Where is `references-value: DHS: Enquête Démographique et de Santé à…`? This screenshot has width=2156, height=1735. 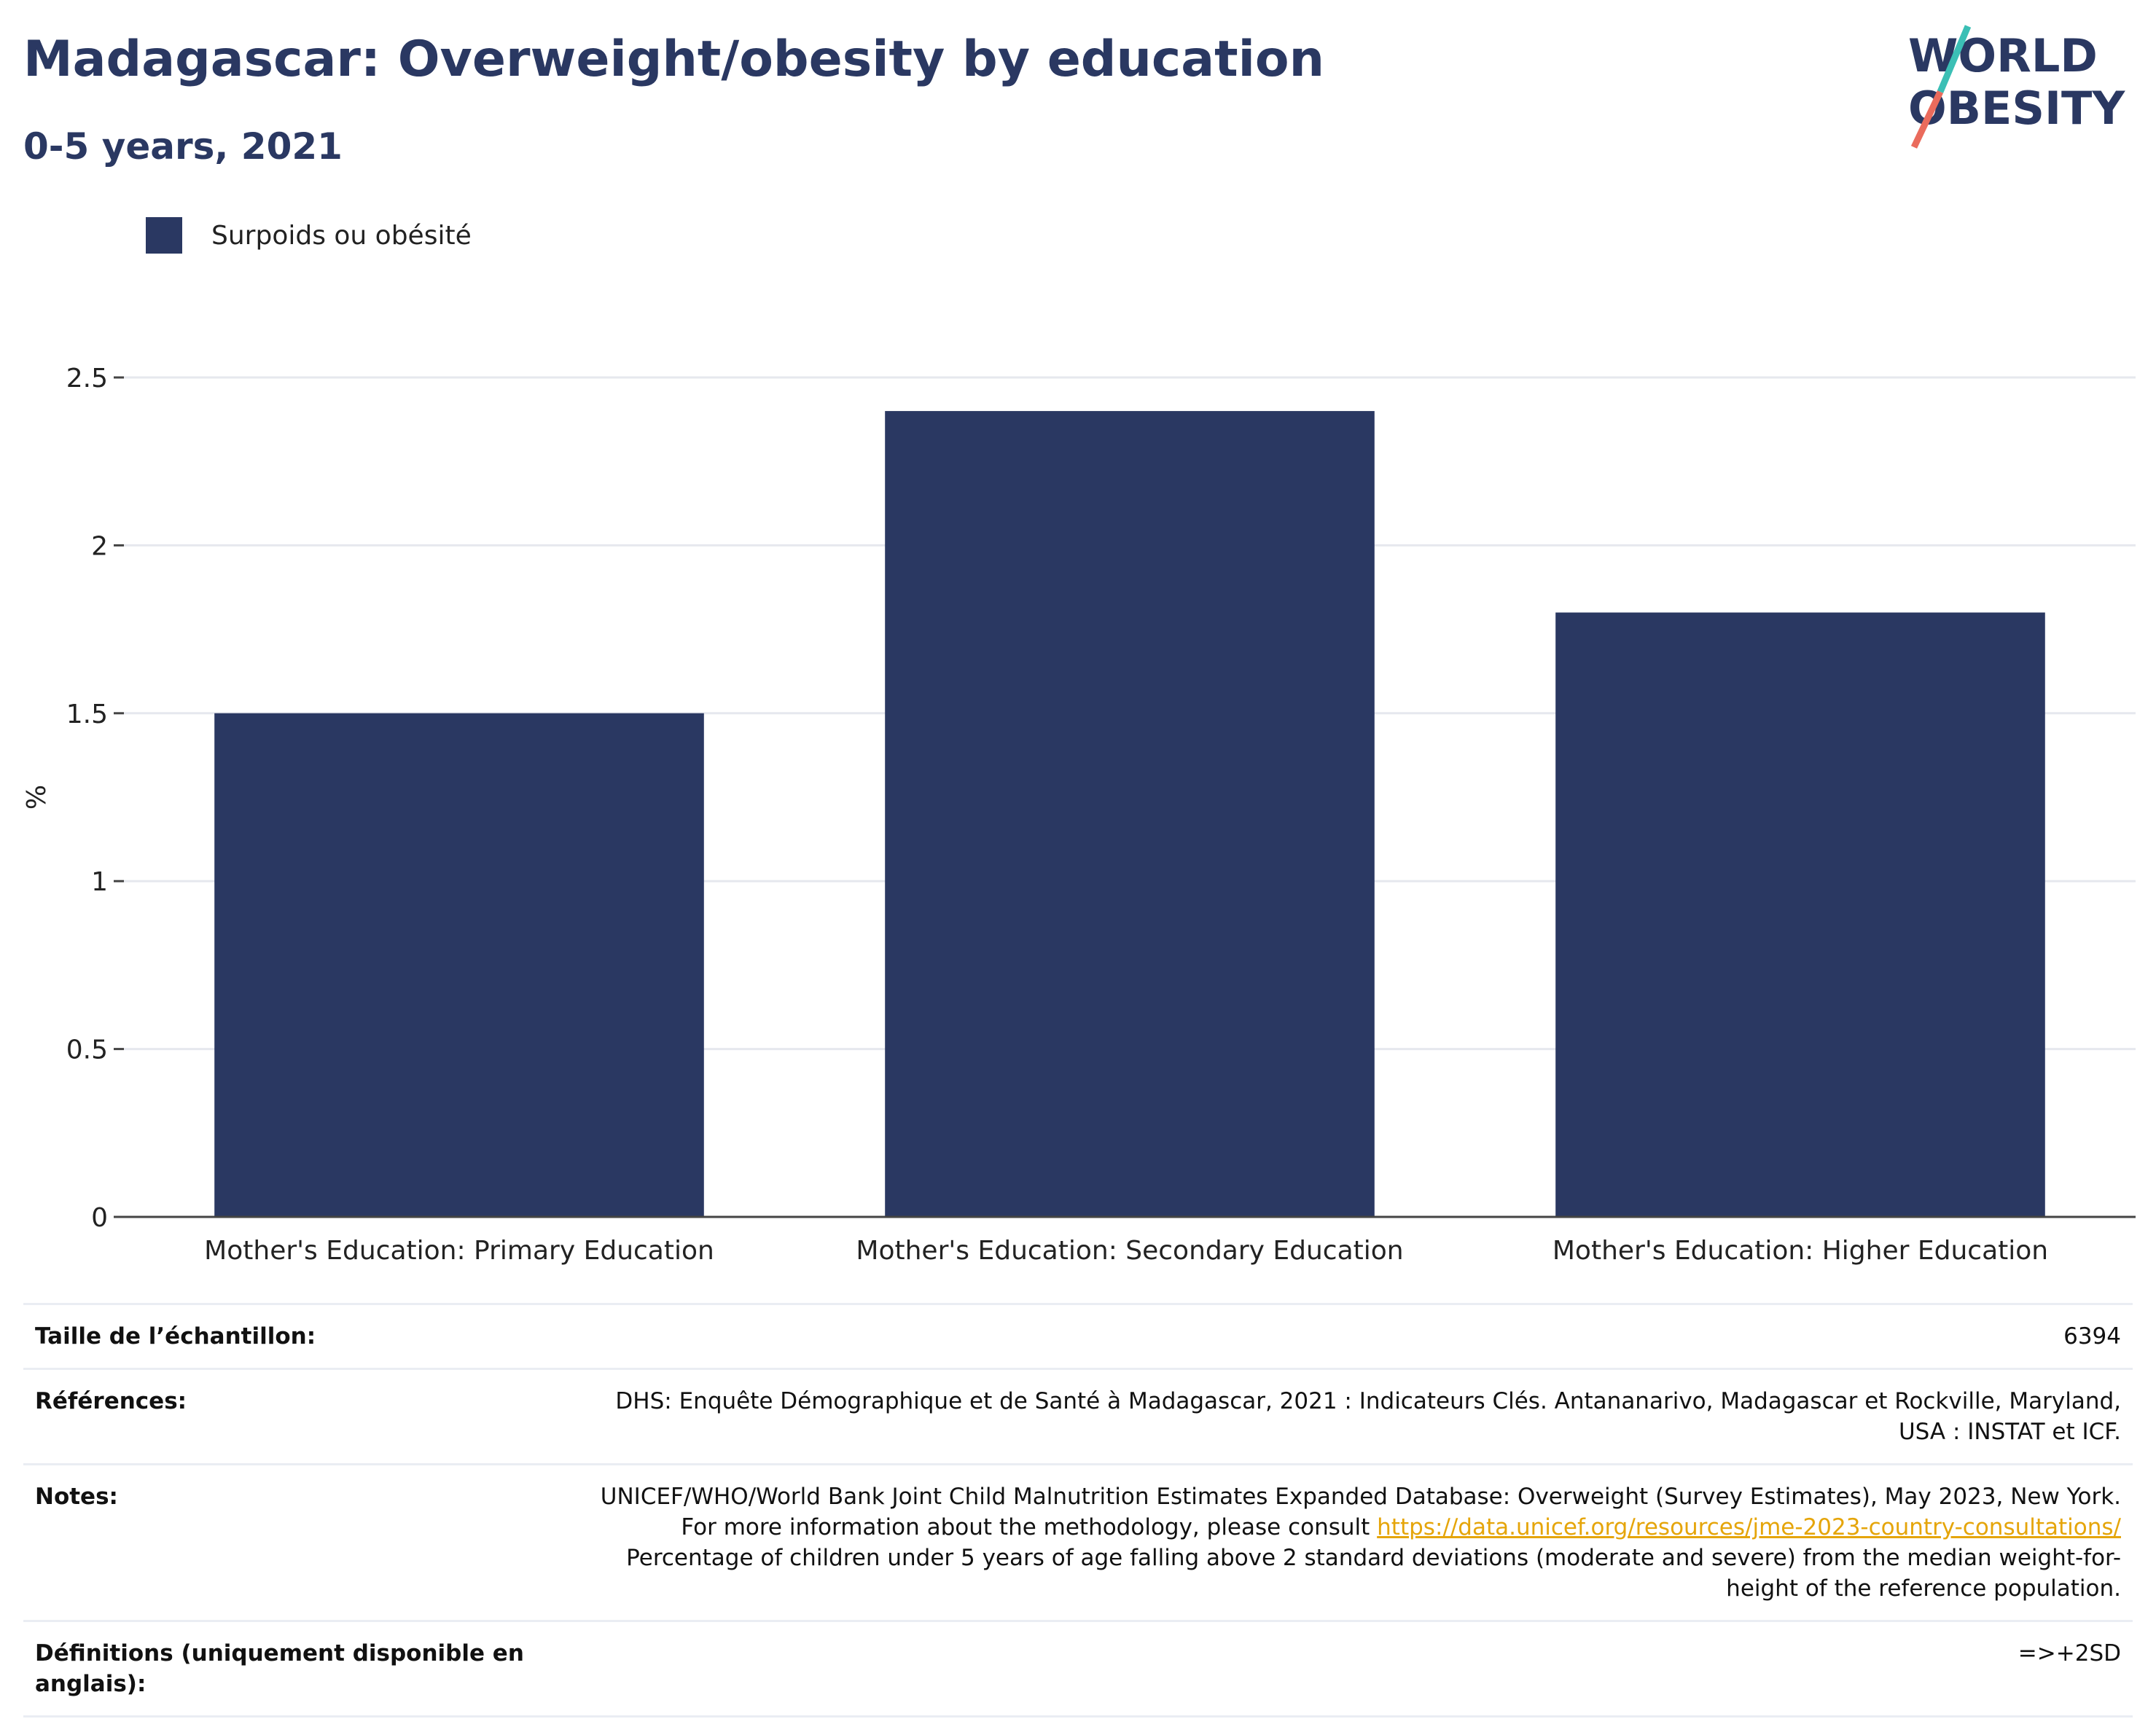
references-value: DHS: Enquête Démographique et de Santé à… is located at coordinates (1368, 1416).